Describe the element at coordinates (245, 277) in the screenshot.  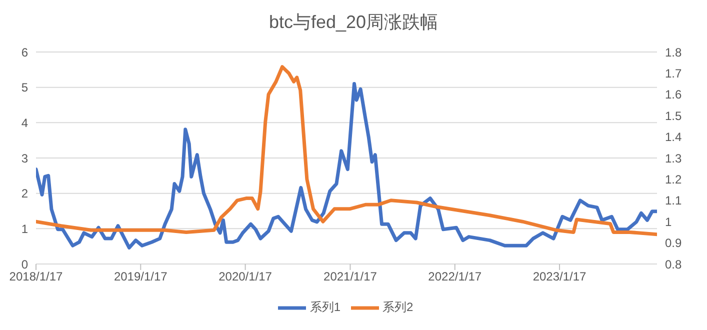
I see `x-tick-label: 2020/1/17` at that location.